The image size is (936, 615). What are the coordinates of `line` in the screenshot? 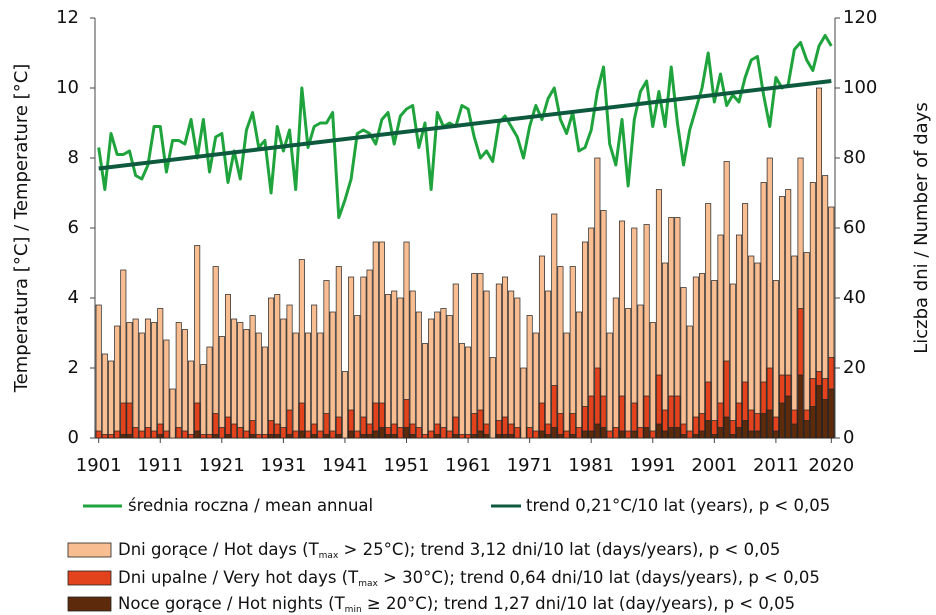 It's located at (465, 125).